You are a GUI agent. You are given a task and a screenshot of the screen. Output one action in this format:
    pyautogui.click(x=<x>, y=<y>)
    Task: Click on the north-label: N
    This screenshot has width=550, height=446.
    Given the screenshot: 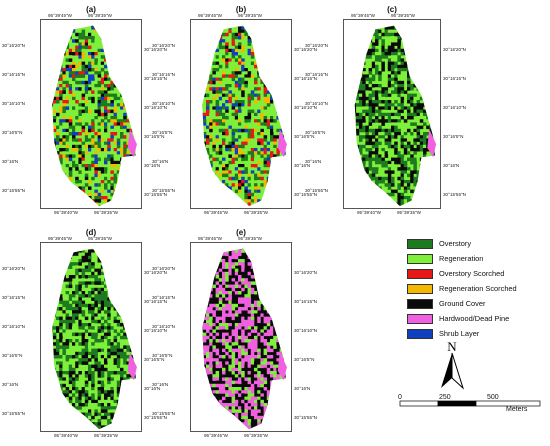 What is the action you would take?
    pyautogui.click(x=452, y=347)
    